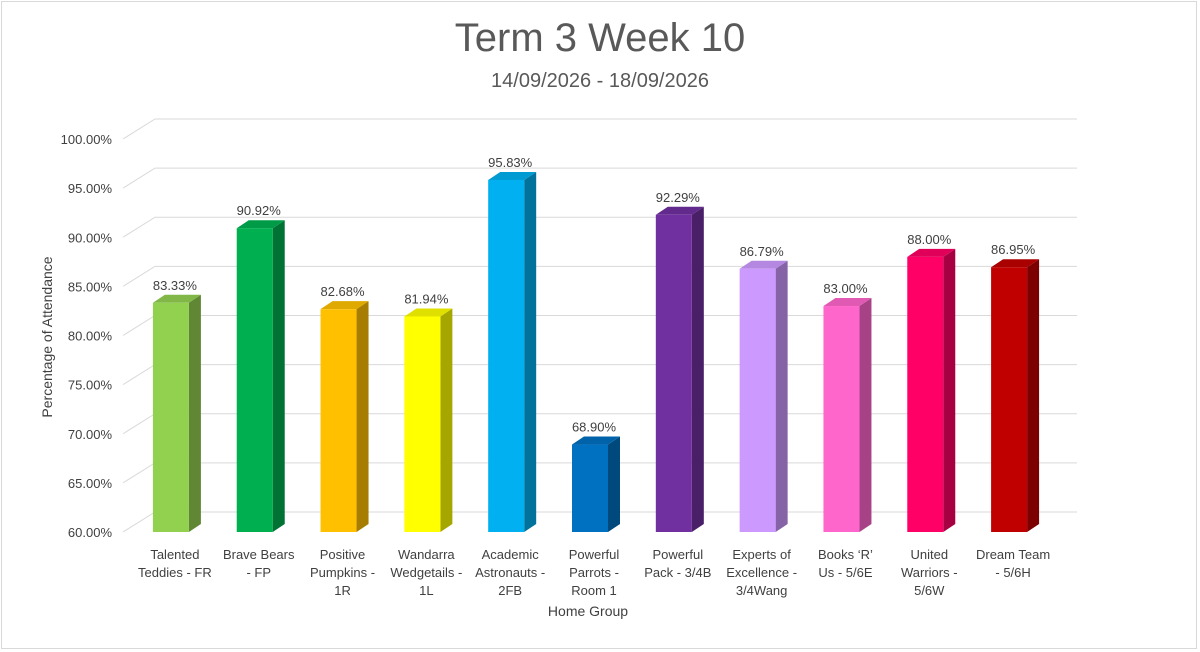  Describe the element at coordinates (258, 572) in the screenshot. I see `x-tick-label-line: - FP` at that location.